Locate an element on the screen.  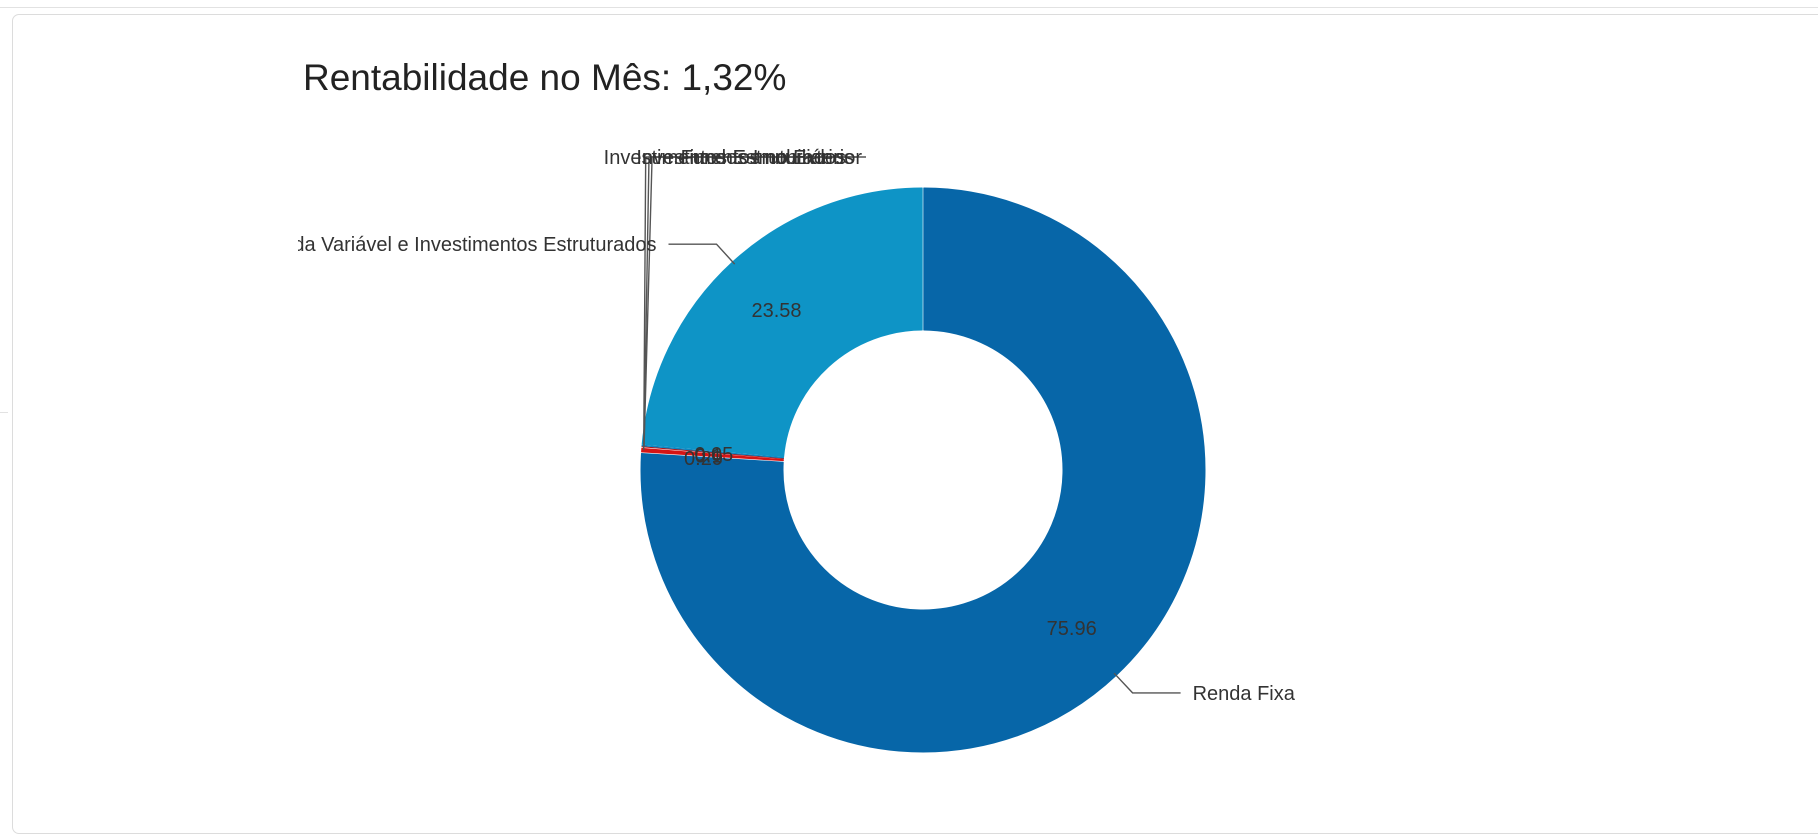
category-label-investimentos-no-exterior: Investimentos no Exterior is located at coordinates (749, 158).